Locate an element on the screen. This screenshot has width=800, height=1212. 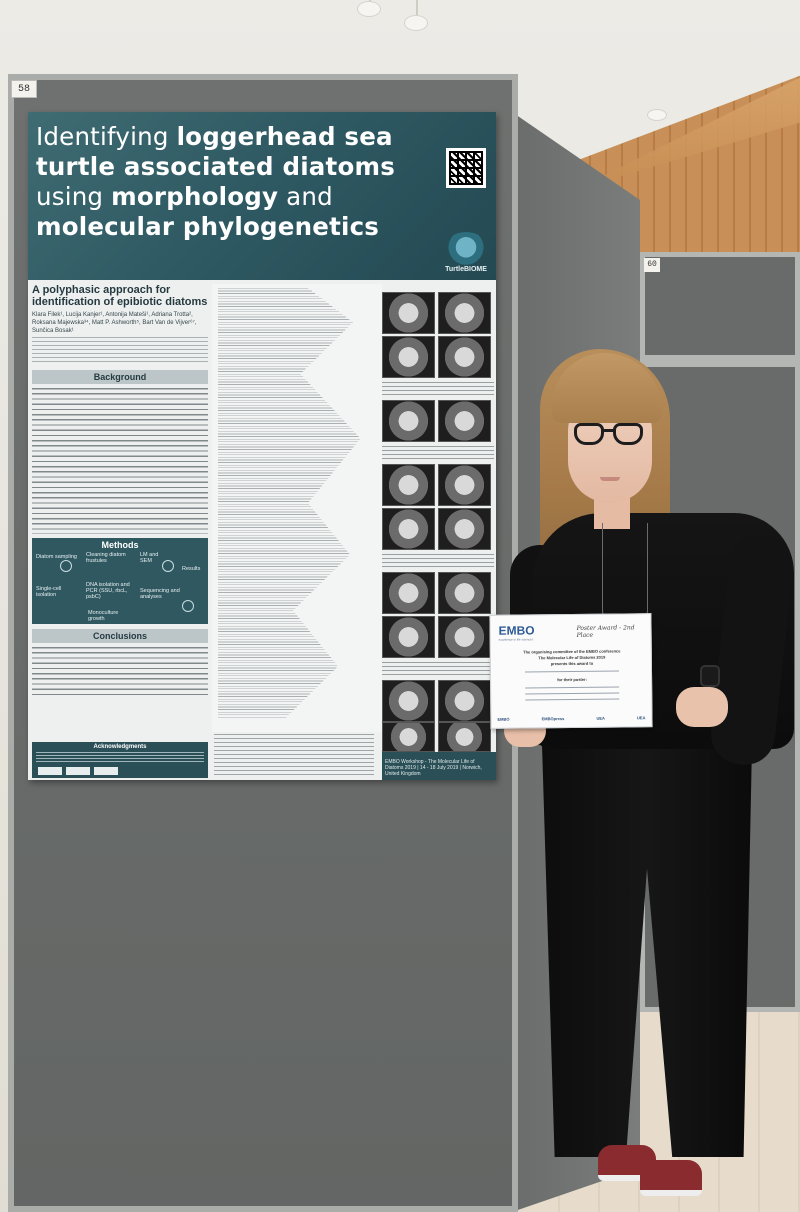
method-step: Sequencing and analyses is located at coordinates (160, 594).